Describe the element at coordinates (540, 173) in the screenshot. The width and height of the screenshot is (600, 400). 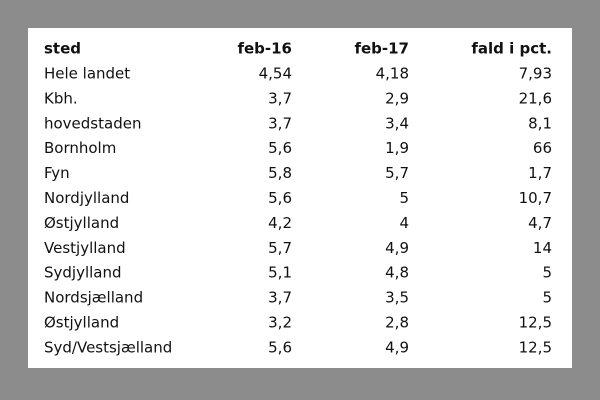
I see `table-cell: 1,7` at that location.